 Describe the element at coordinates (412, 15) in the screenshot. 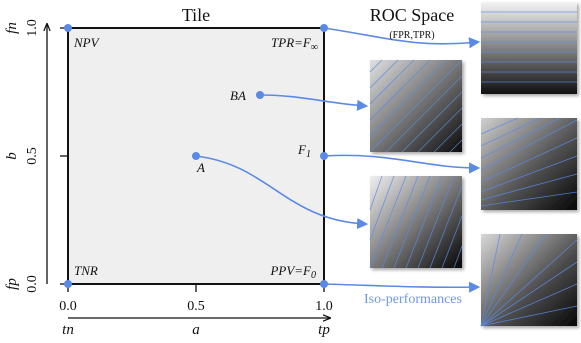

I see `roc-title: ROC Space` at that location.